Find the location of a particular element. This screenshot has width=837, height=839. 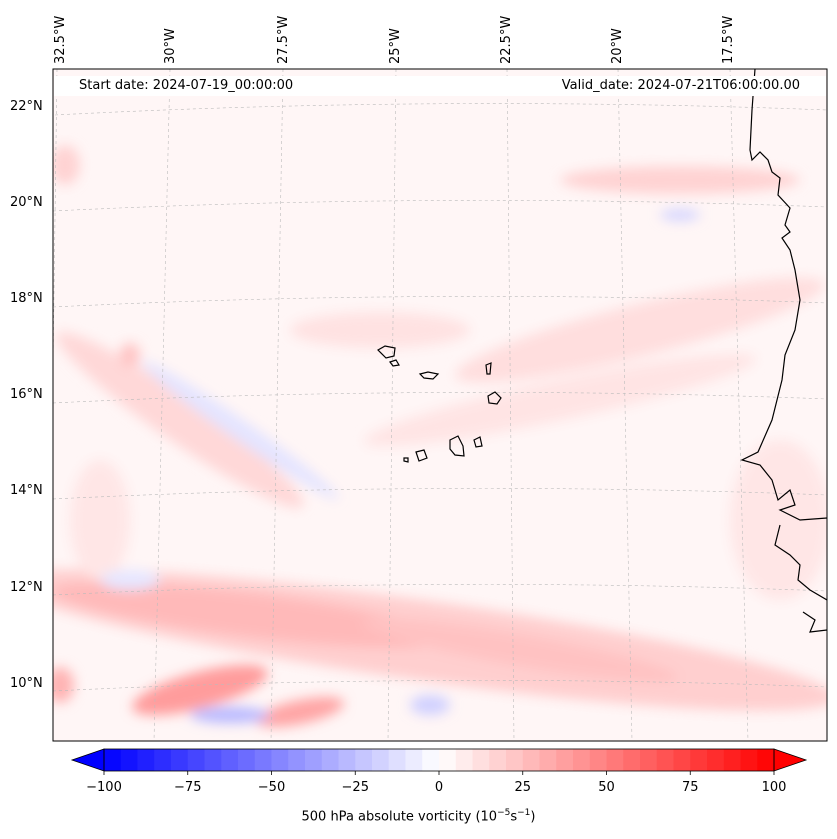

lat-label-12: 12°N is located at coordinates (26, 587).